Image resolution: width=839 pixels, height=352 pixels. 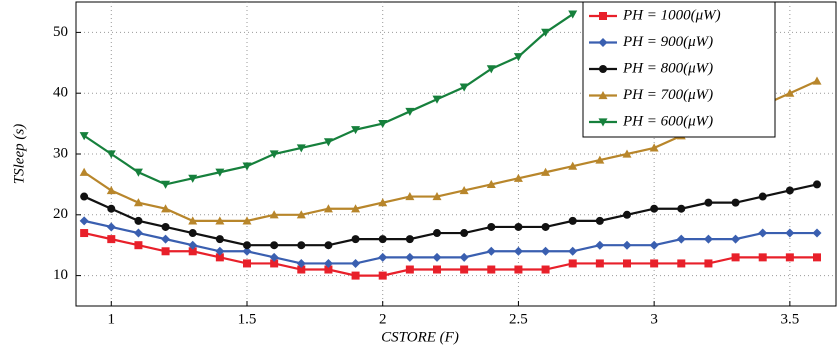 What do you see at coordinates (667, 95) in the screenshot?
I see `legend-label: PH = 700(μW)` at bounding box center [667, 95].